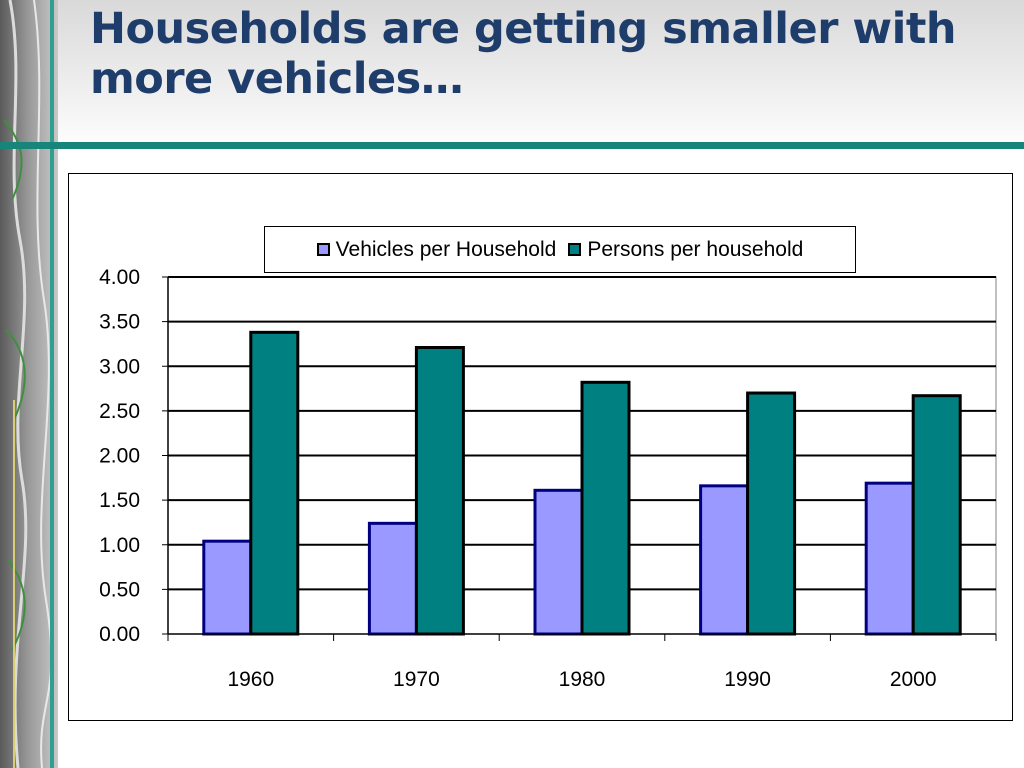 This screenshot has width=1024, height=768. Describe the element at coordinates (119, 277) in the screenshot. I see `y-tick-label: 4.00` at that location.